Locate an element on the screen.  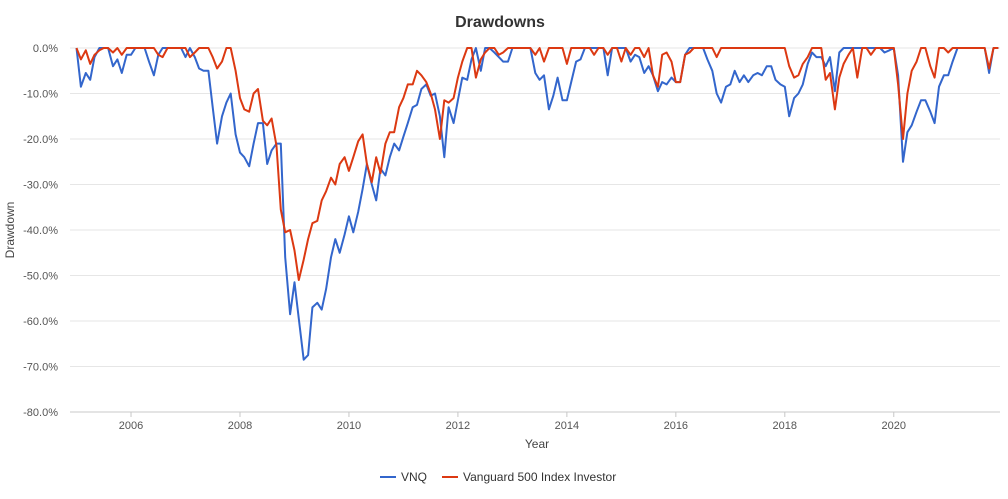
x-tick-label: 2016 is located at coordinates (676, 426).